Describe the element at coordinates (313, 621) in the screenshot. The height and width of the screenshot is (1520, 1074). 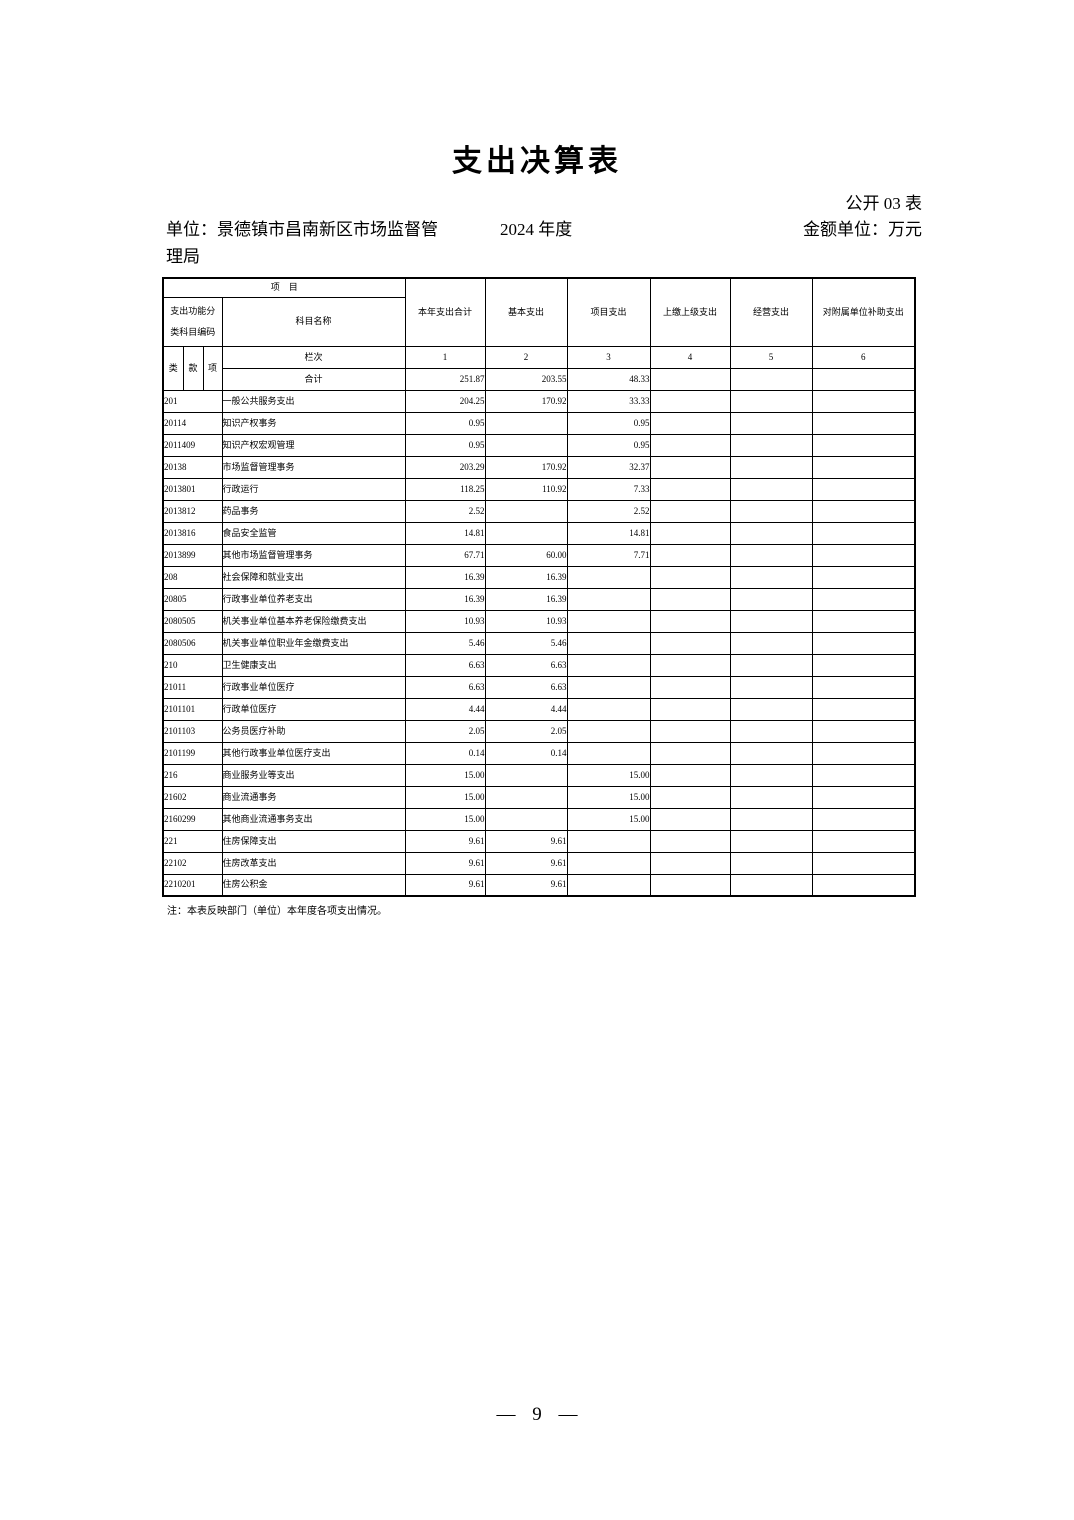
I see `subject-name-cell: 机关事业单位基本养老保险缴费支出` at that location.